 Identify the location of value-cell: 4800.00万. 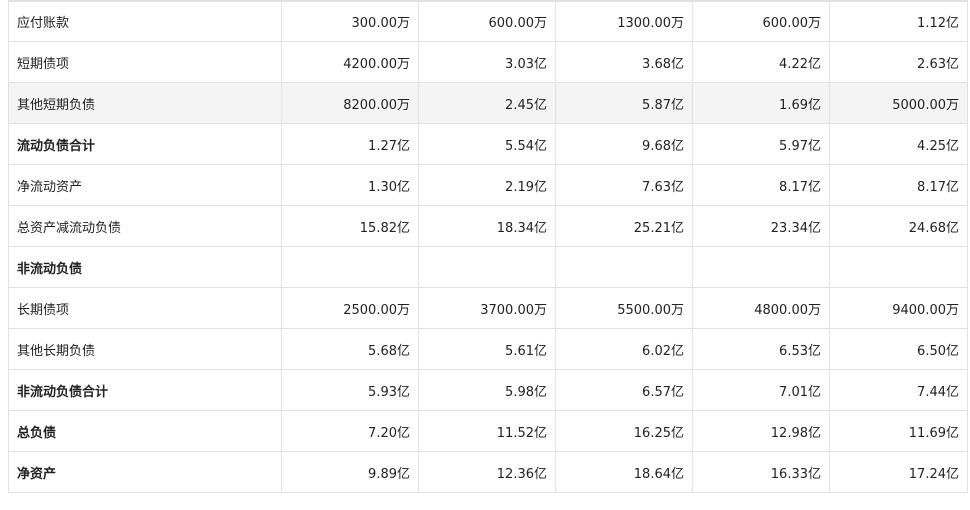
(761, 308).